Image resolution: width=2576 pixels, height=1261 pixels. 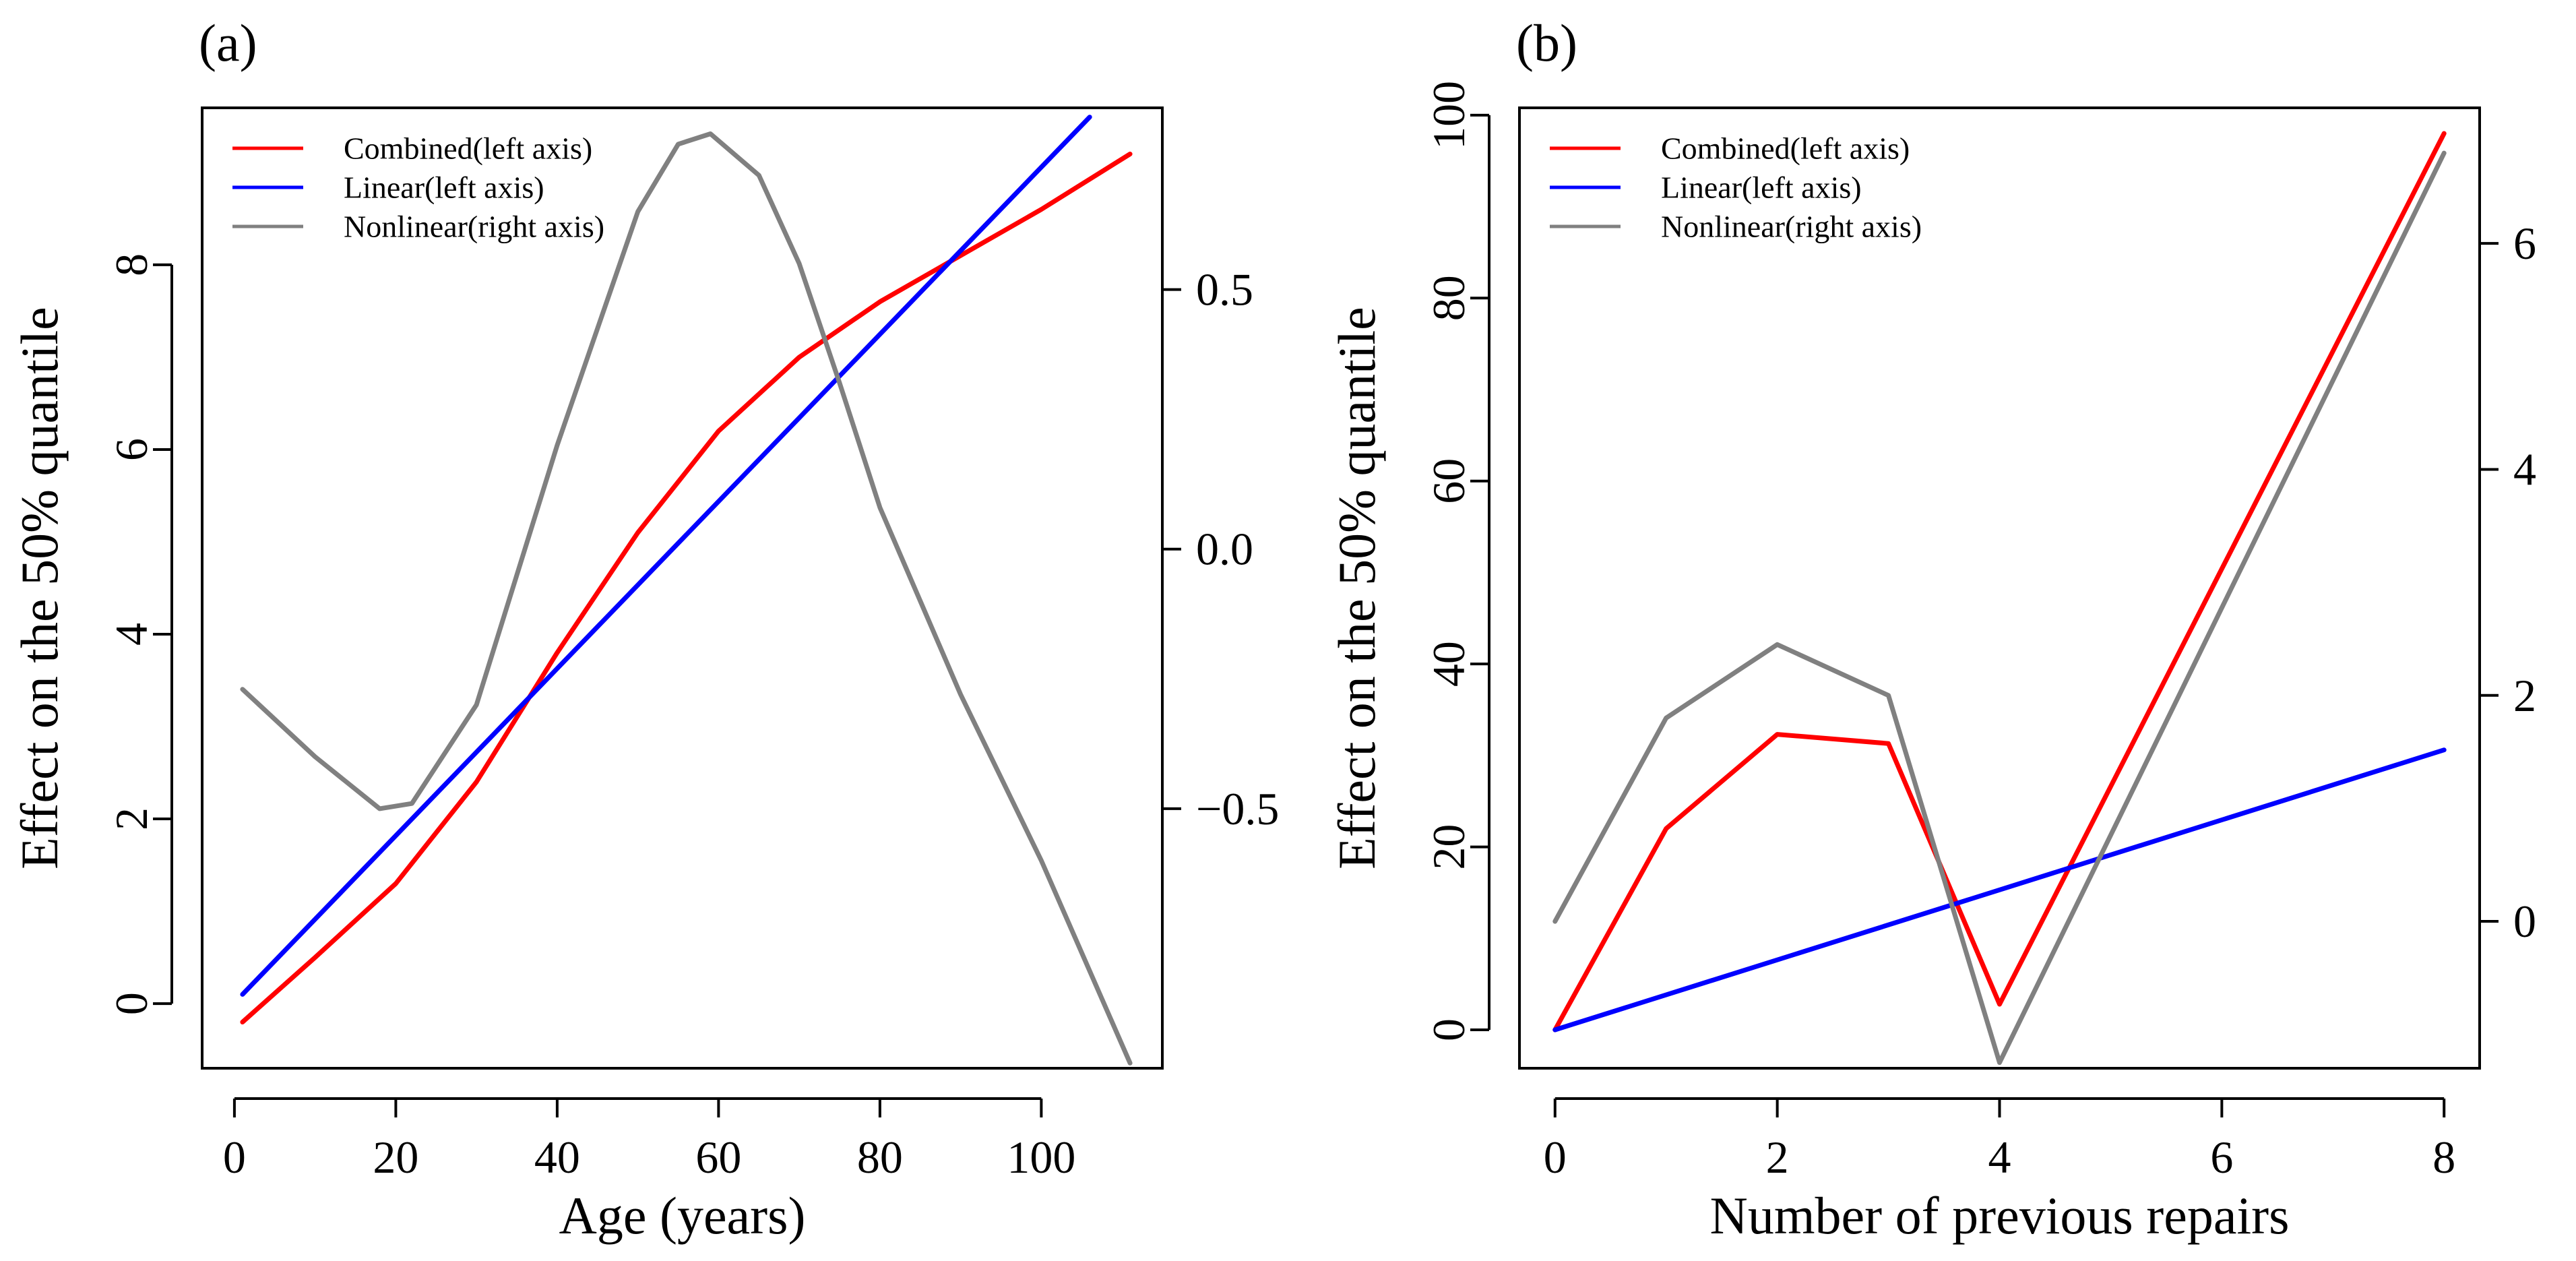 What do you see at coordinates (1448, 481) in the screenshot?
I see `y-tick-label: 60` at bounding box center [1448, 481].